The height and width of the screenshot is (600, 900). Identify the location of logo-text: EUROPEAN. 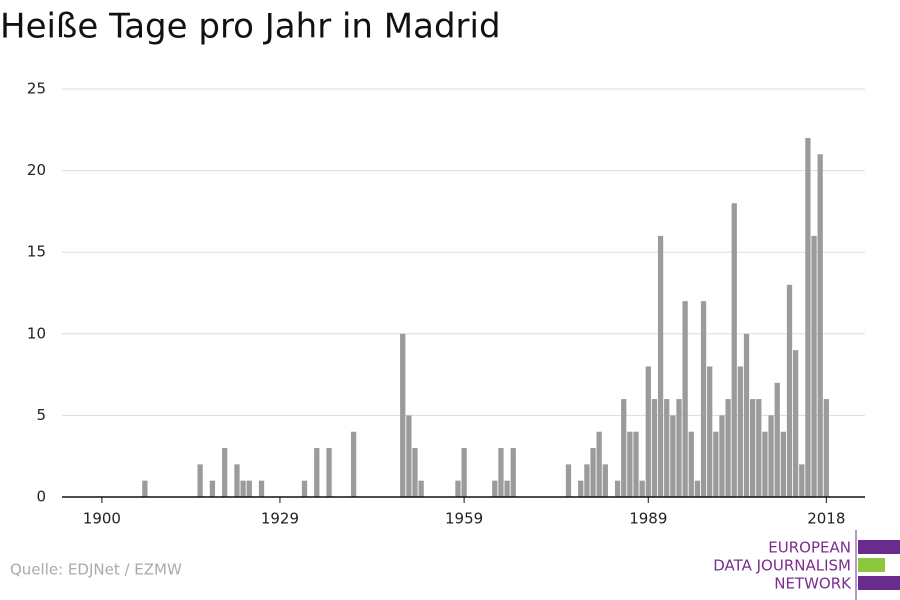
(809, 548).